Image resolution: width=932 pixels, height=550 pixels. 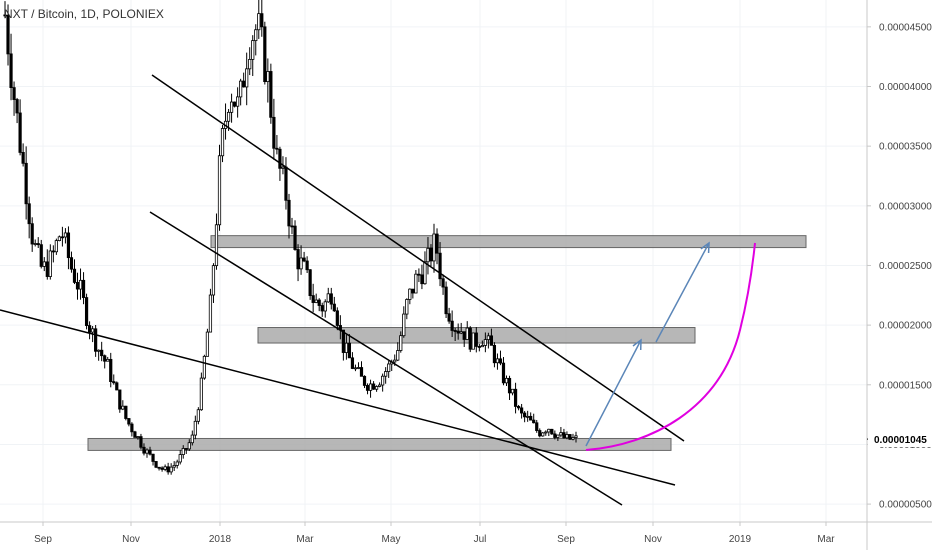 I want to click on x-tick-label: May, so click(x=391, y=539).